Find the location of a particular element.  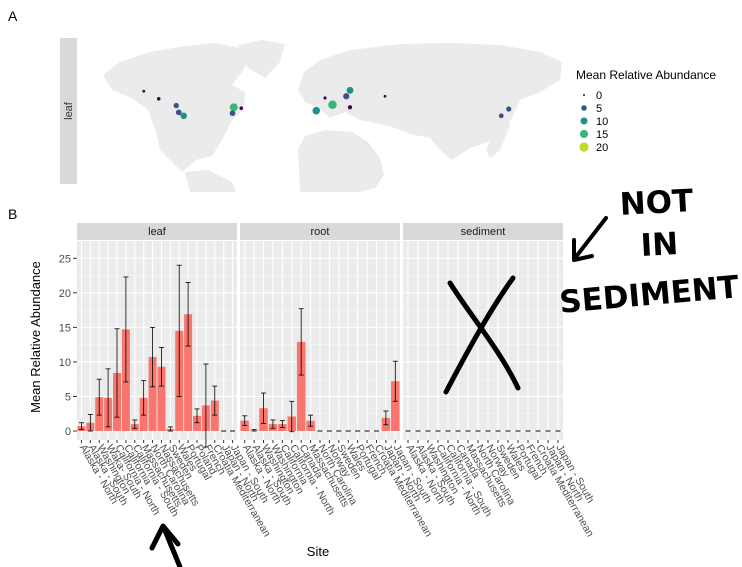

annotation-line-1: NOT is located at coordinates (656, 203).